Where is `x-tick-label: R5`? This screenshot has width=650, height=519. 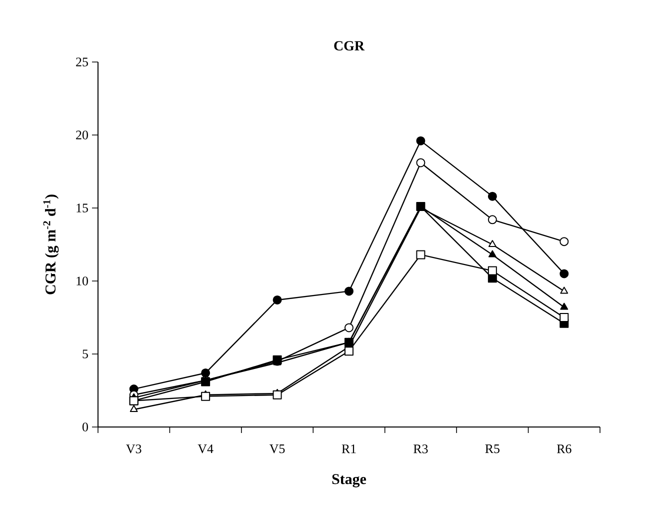 x-tick-label: R5 is located at coordinates (492, 449).